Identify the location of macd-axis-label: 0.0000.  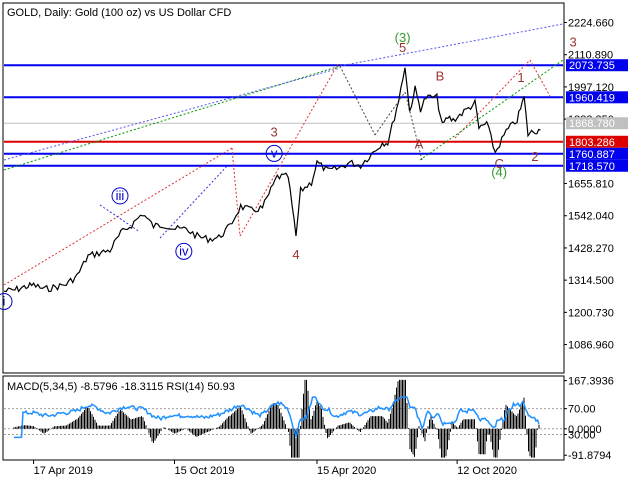
(585, 430).